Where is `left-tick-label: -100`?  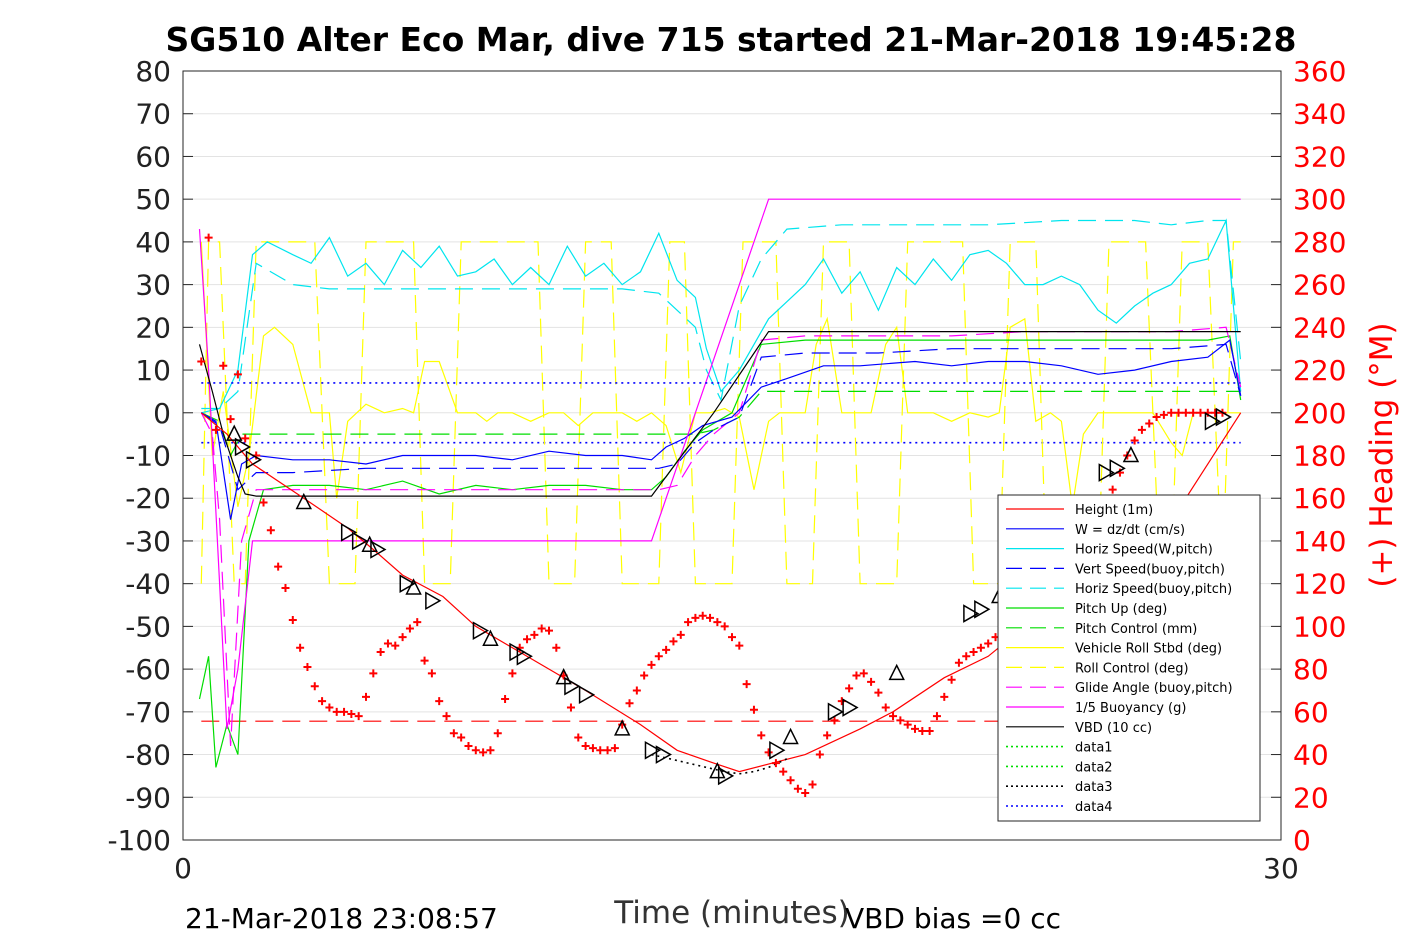 left-tick-label: -100 is located at coordinates (139, 840).